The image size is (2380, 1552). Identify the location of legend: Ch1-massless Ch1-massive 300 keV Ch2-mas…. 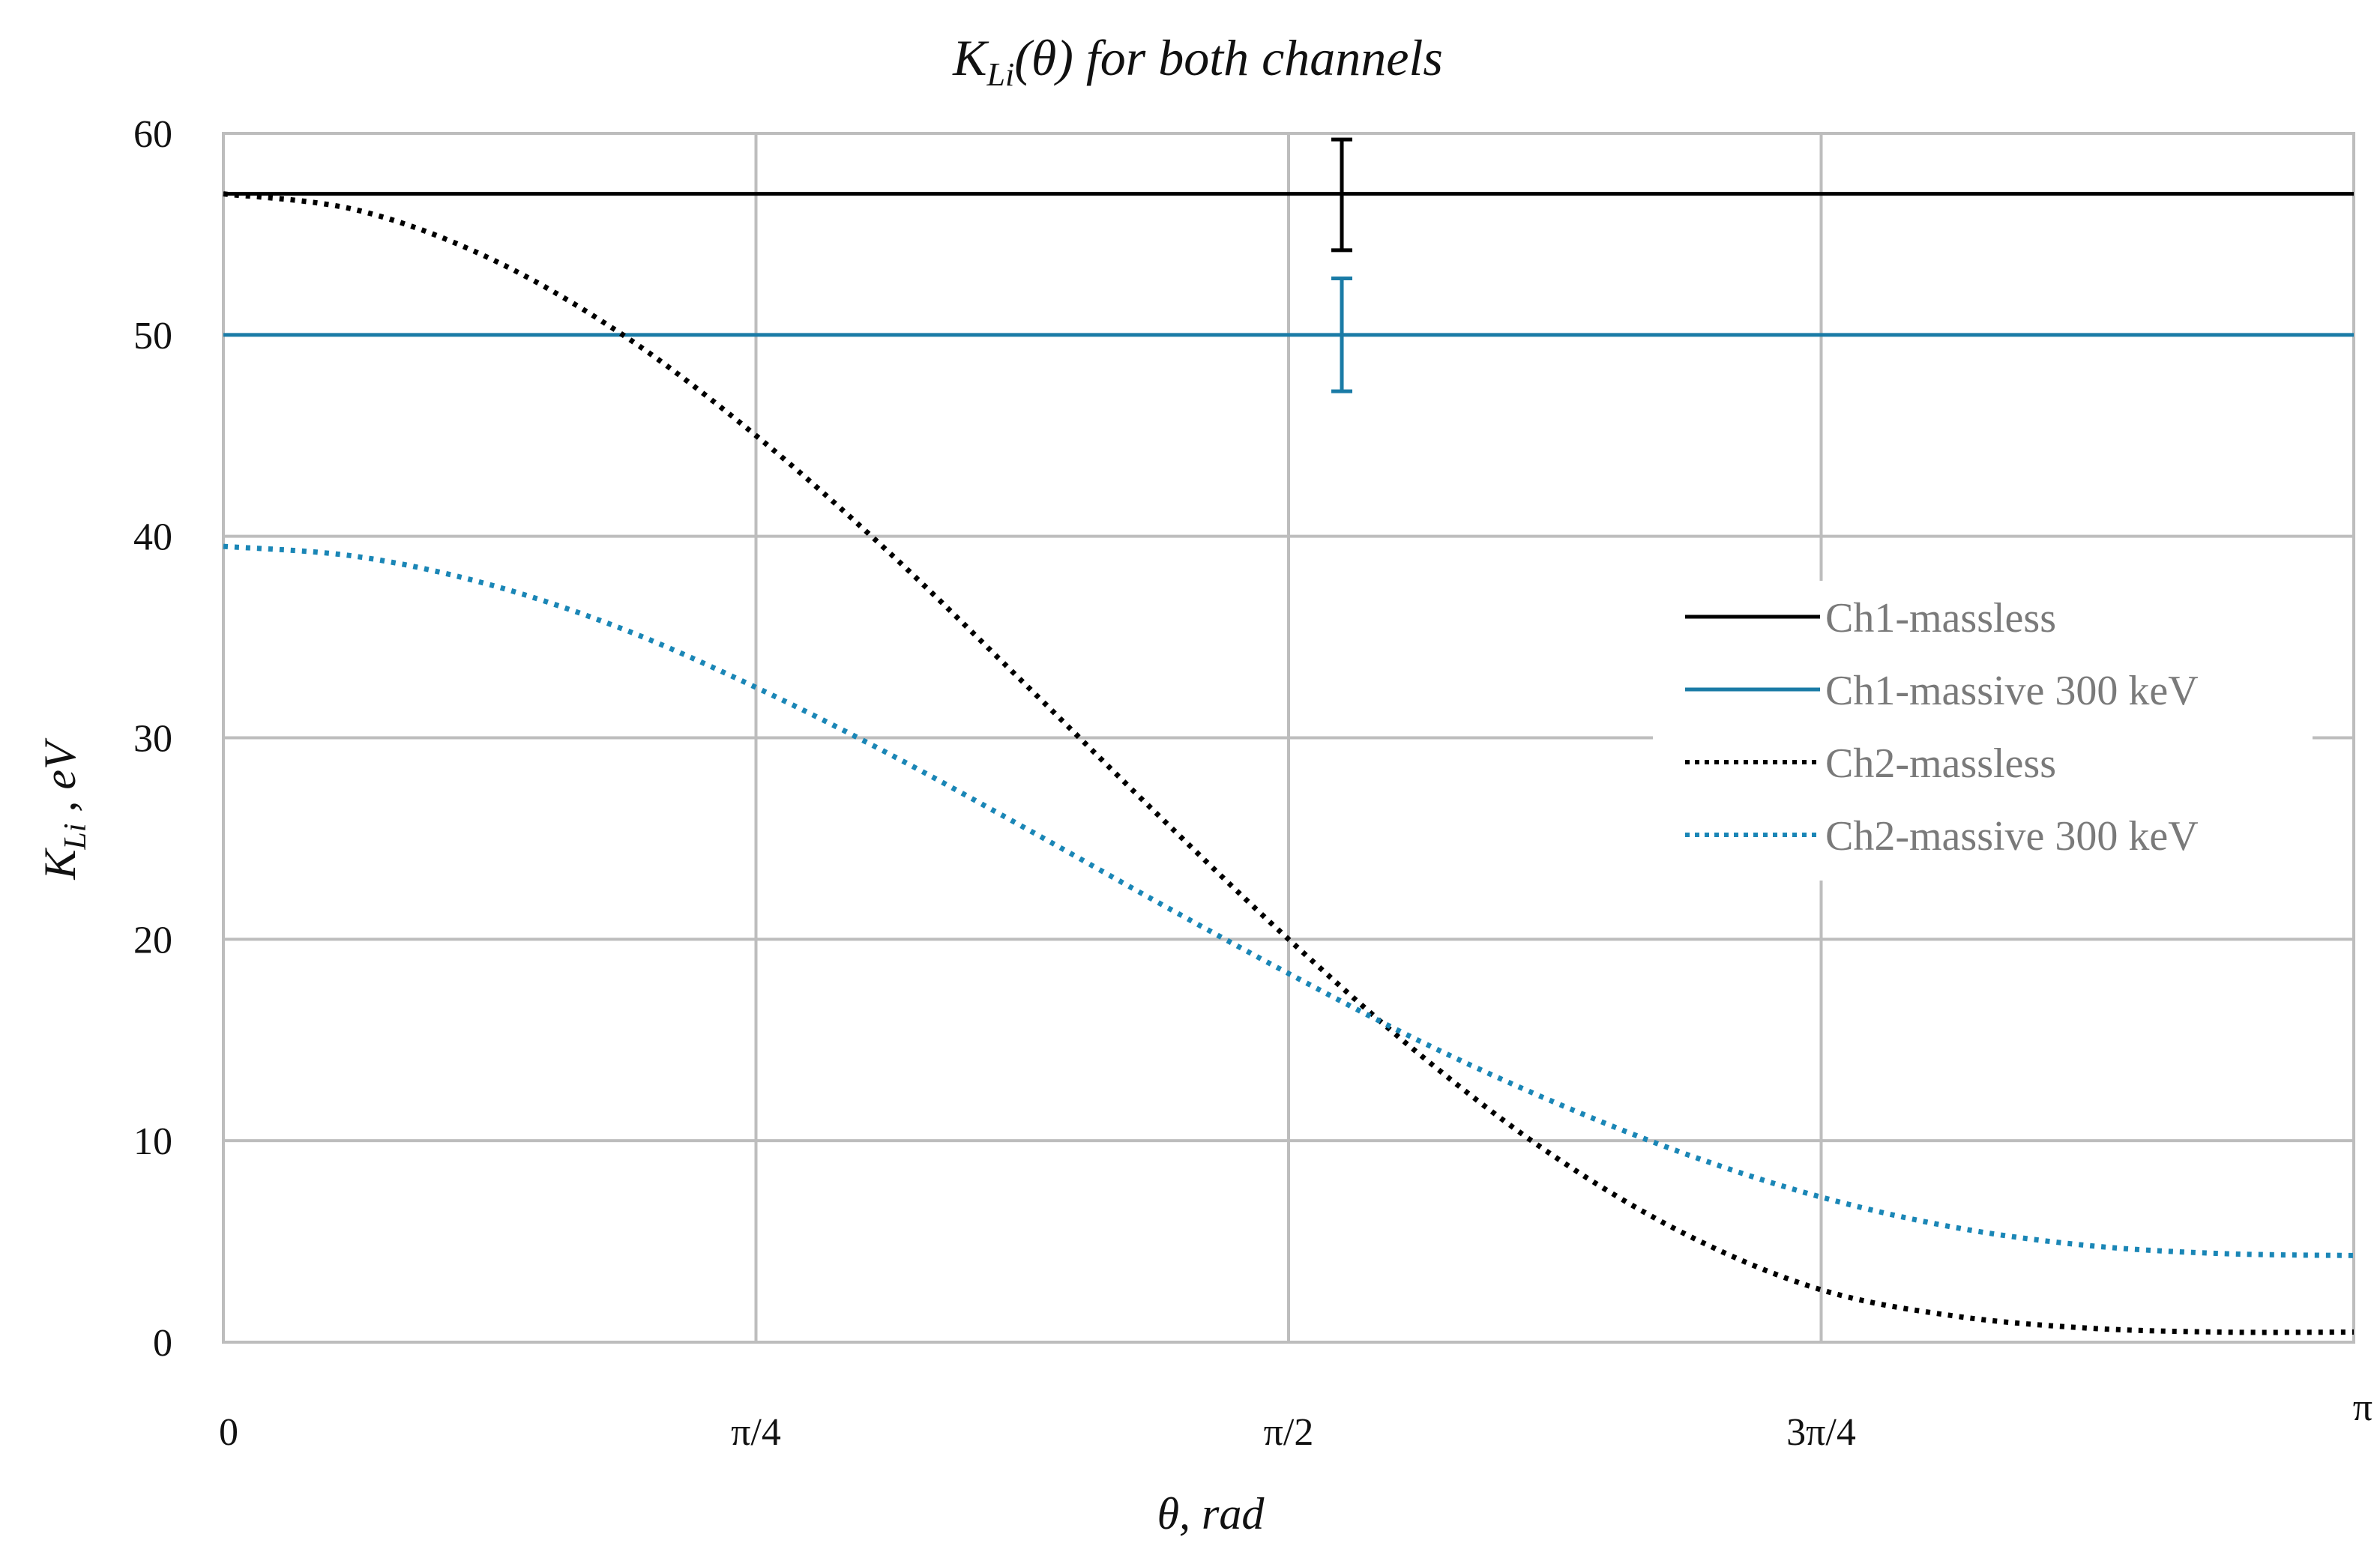
(1983, 731).